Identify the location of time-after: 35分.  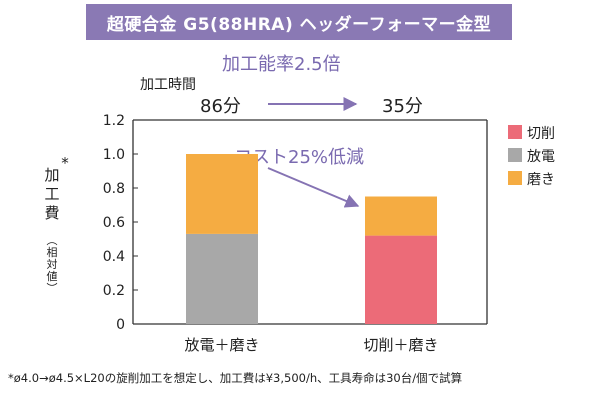
(402, 106).